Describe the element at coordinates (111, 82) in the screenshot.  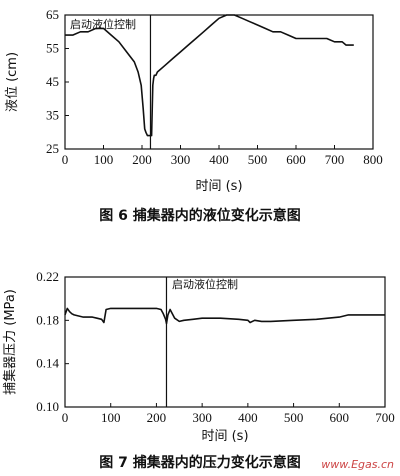
I see `level-annotation: 启动液位控制` at that location.